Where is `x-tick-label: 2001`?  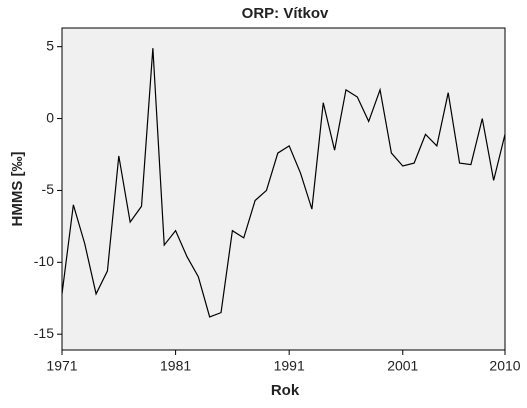
x-tick-label: 2001 is located at coordinates (402, 366).